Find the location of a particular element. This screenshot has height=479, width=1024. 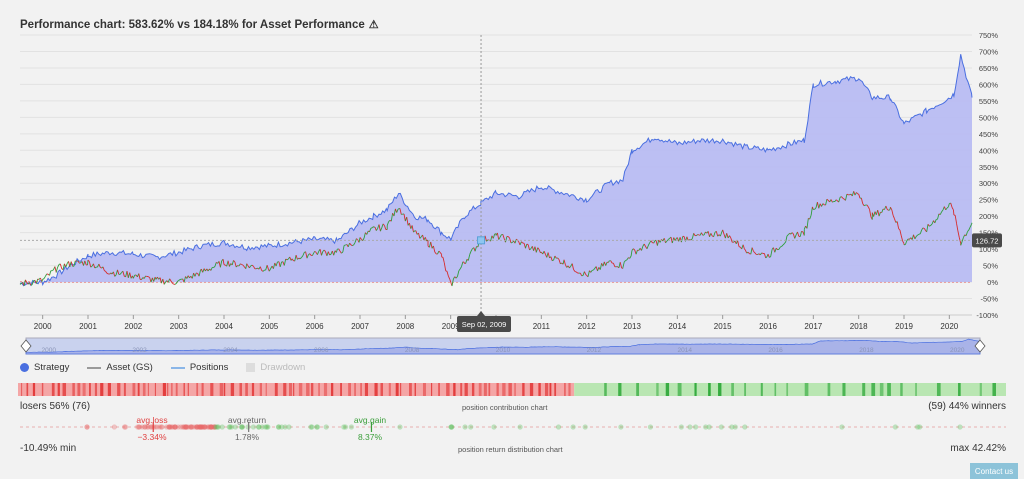

x-tick-label: 2017 is located at coordinates (813, 326).